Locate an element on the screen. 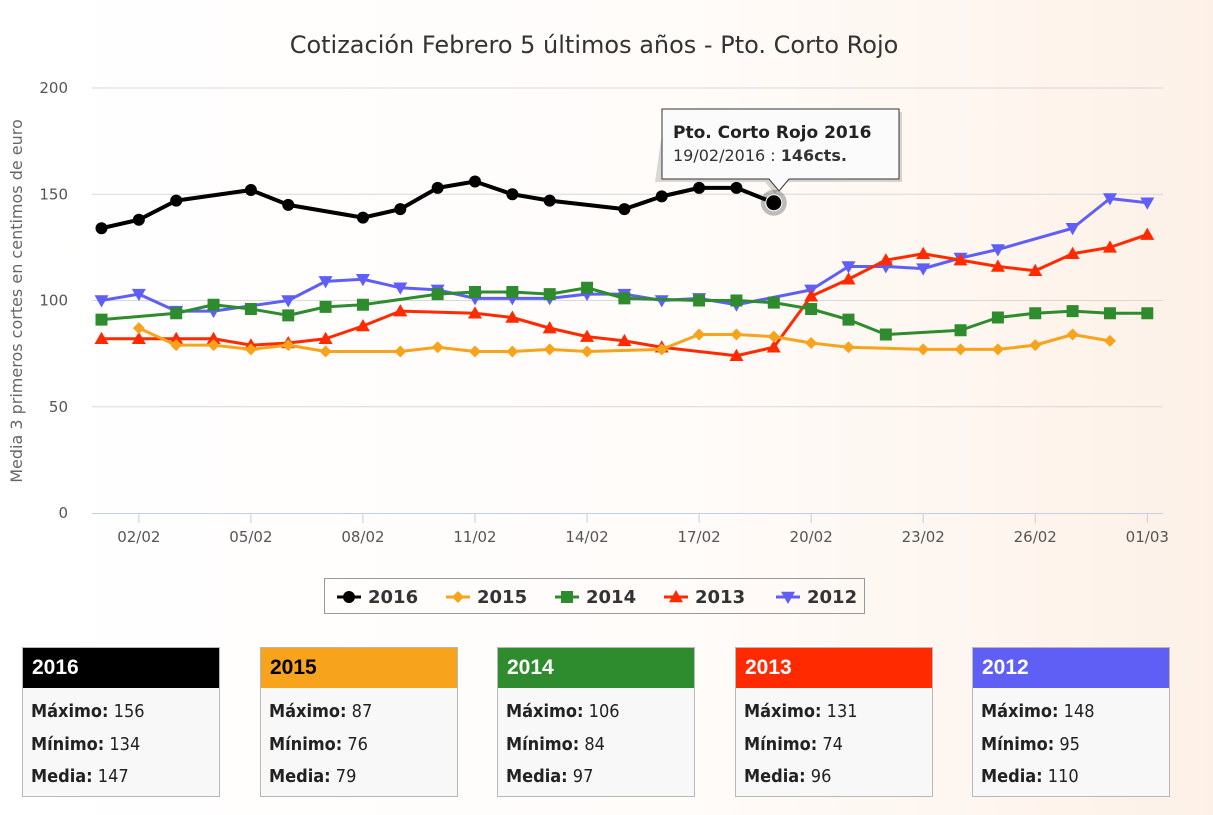 The height and width of the screenshot is (815, 1213). legend-item-2016: 2016 is located at coordinates (377, 597).